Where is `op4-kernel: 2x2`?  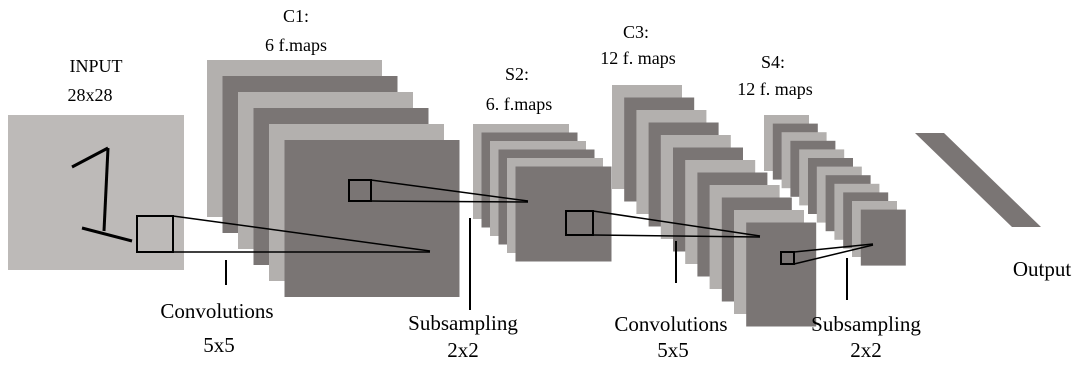 op4-kernel: 2x2 is located at coordinates (866, 350).